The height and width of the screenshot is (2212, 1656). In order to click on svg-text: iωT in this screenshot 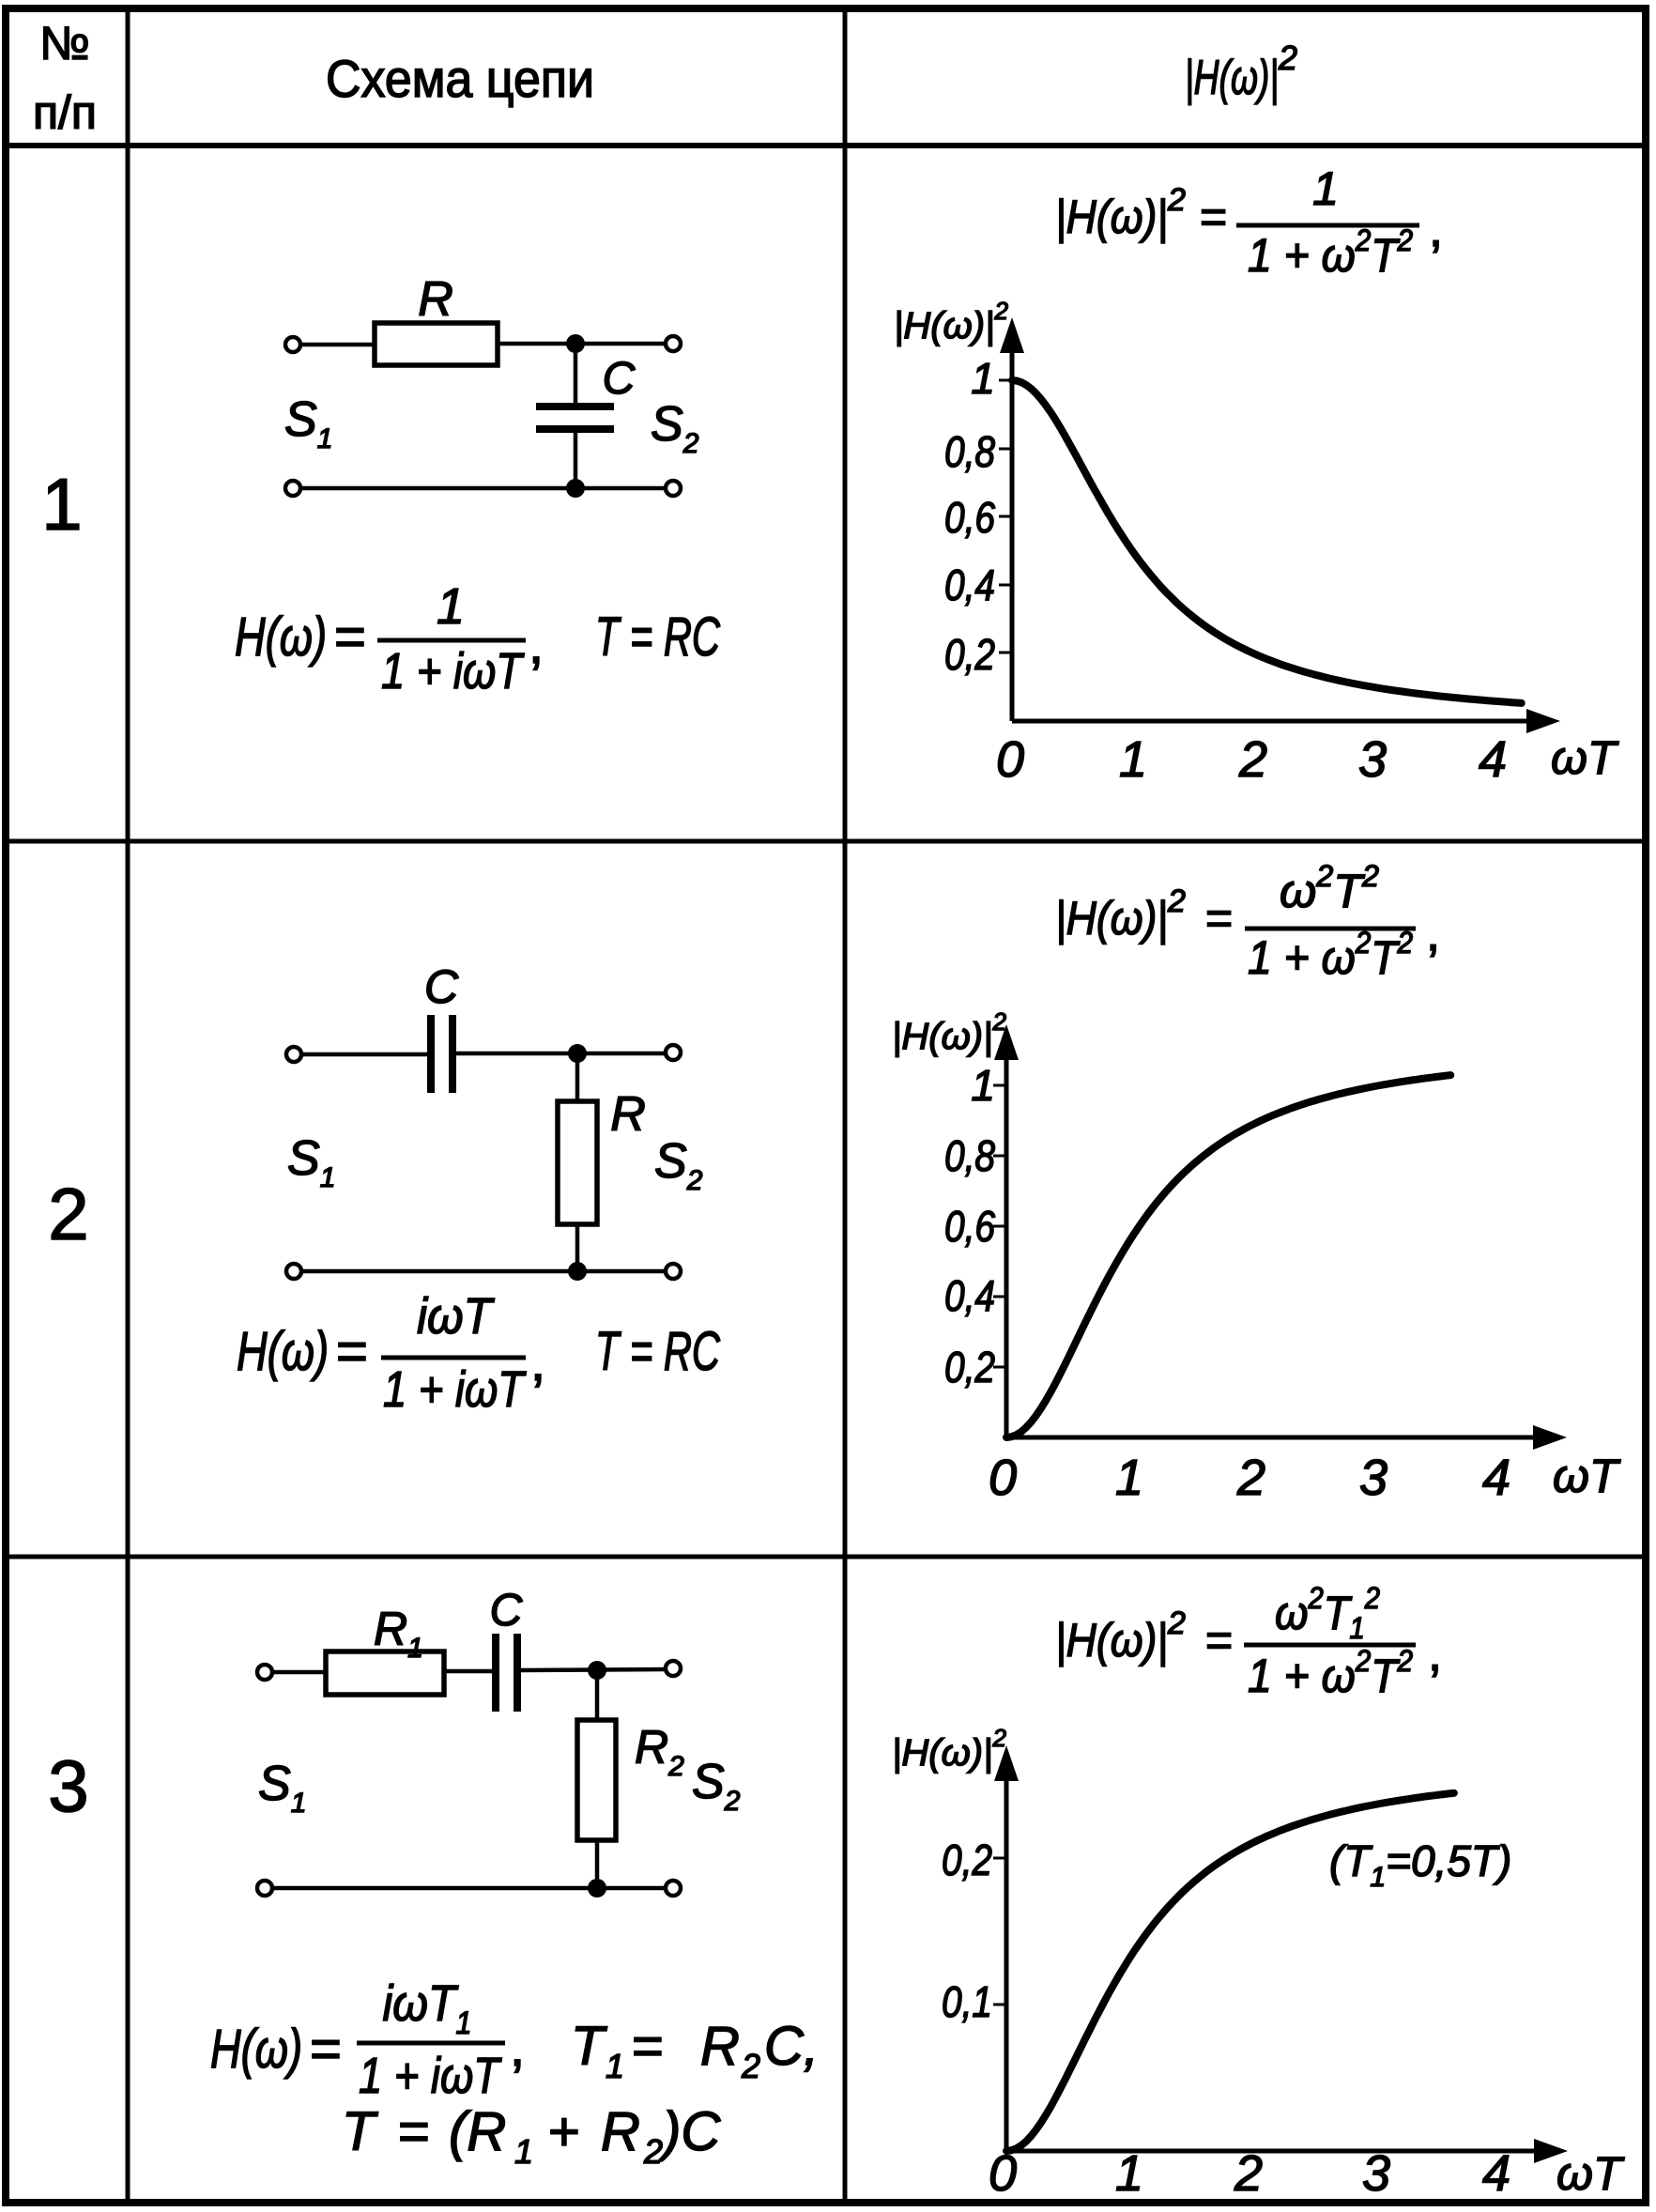, I will do `click(457, 1316)`.